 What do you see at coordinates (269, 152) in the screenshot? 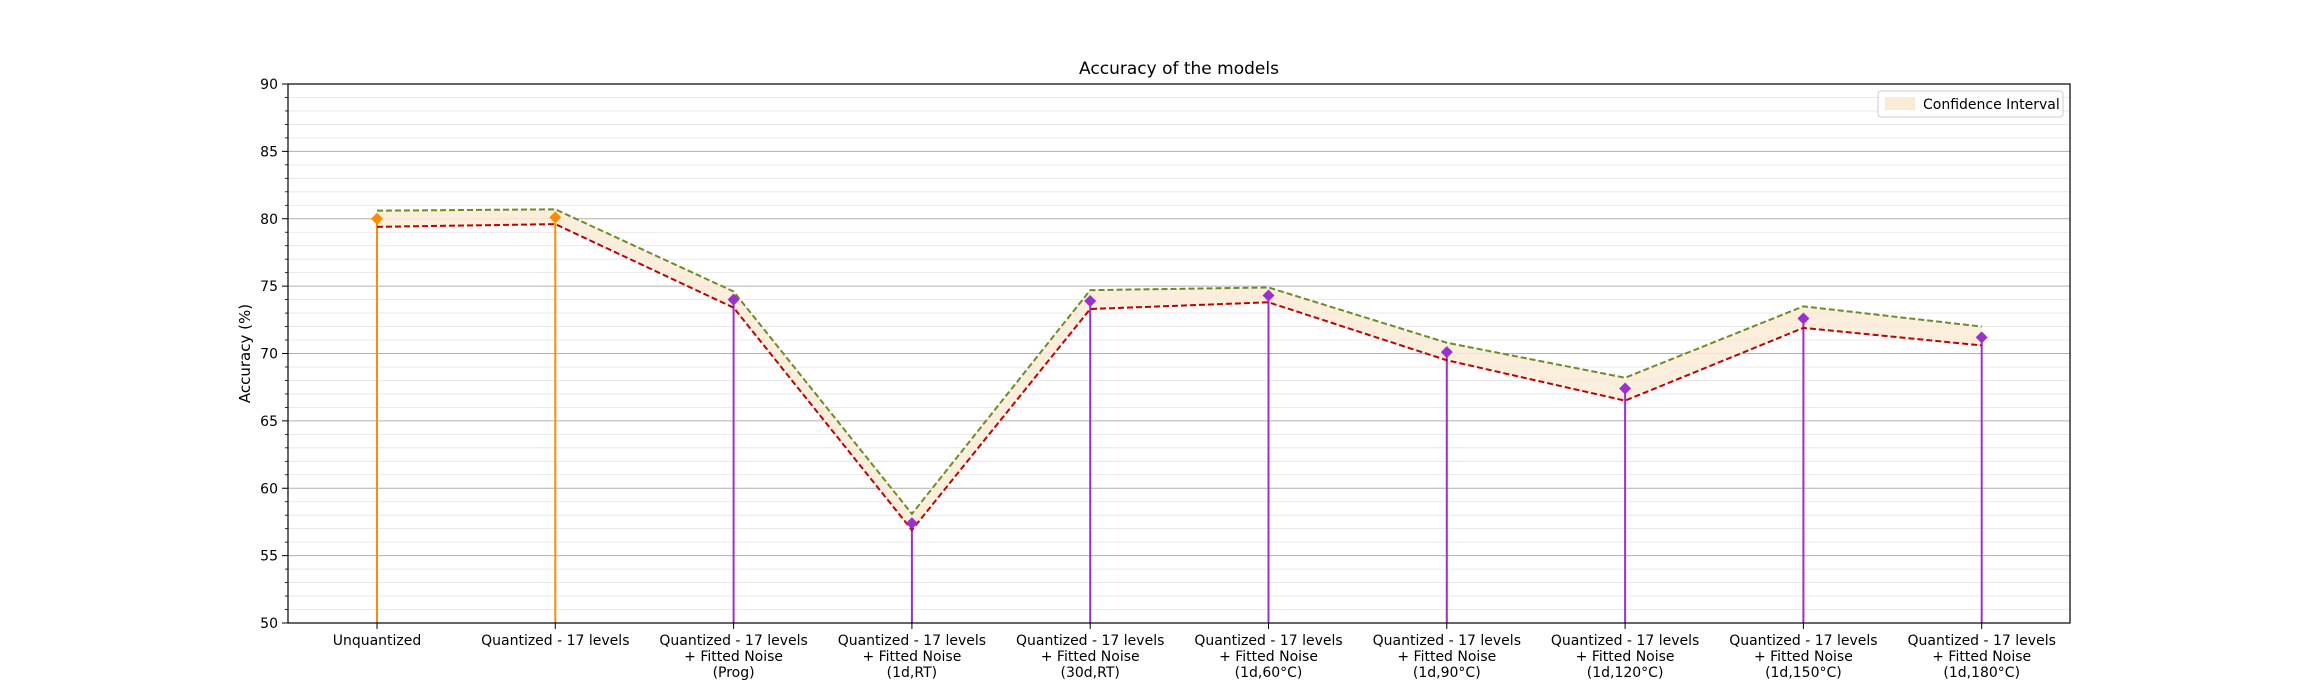
I see `y-tick-label: 85` at bounding box center [269, 152].